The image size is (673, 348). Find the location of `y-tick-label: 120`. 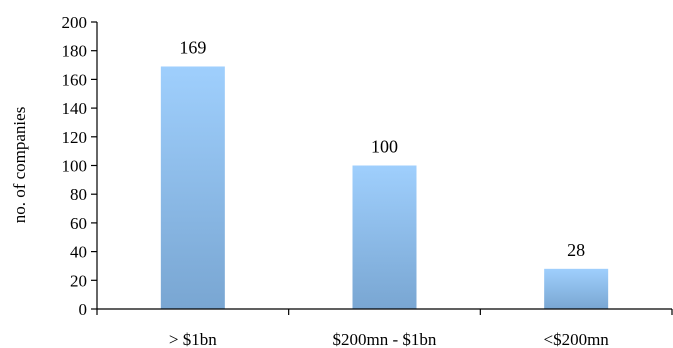

y-tick-label: 120 is located at coordinates (75, 137).